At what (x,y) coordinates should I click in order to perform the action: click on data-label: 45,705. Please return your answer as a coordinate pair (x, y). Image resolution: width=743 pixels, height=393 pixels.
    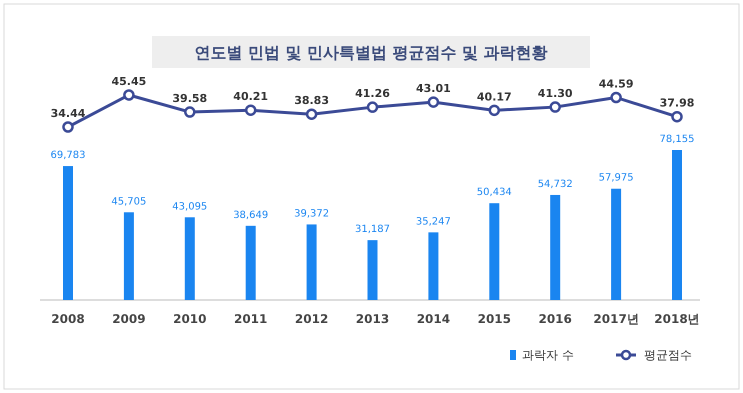
    Looking at the image, I should click on (128, 202).